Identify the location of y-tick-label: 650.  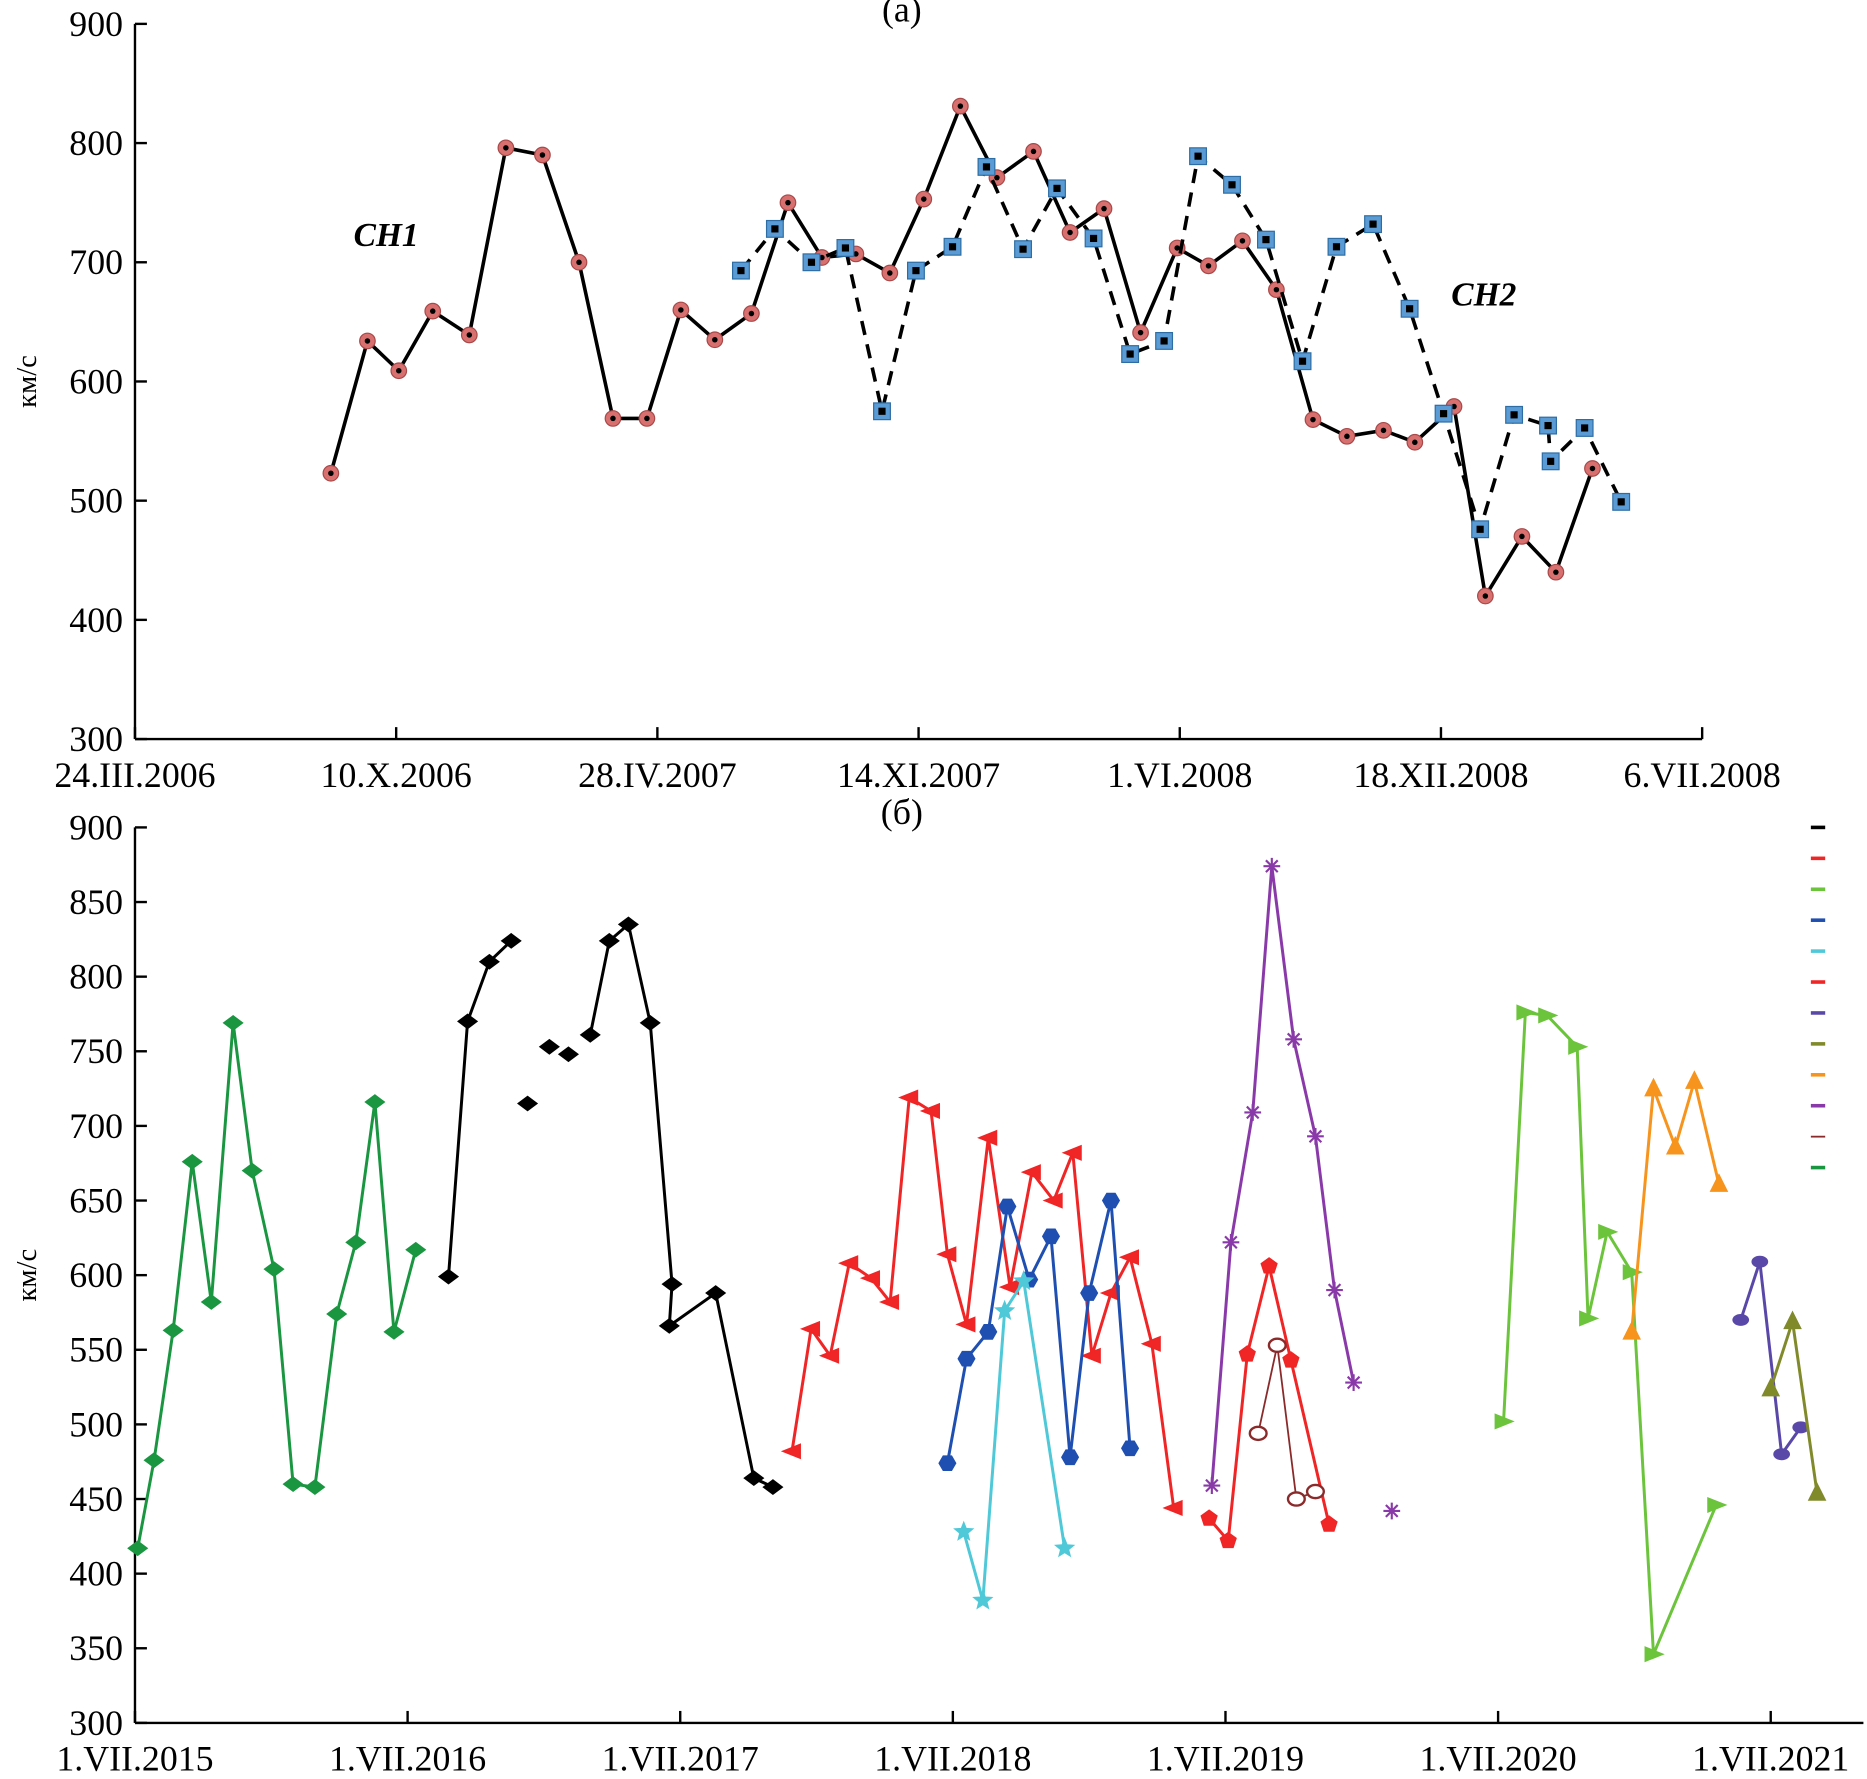
(96, 1200).